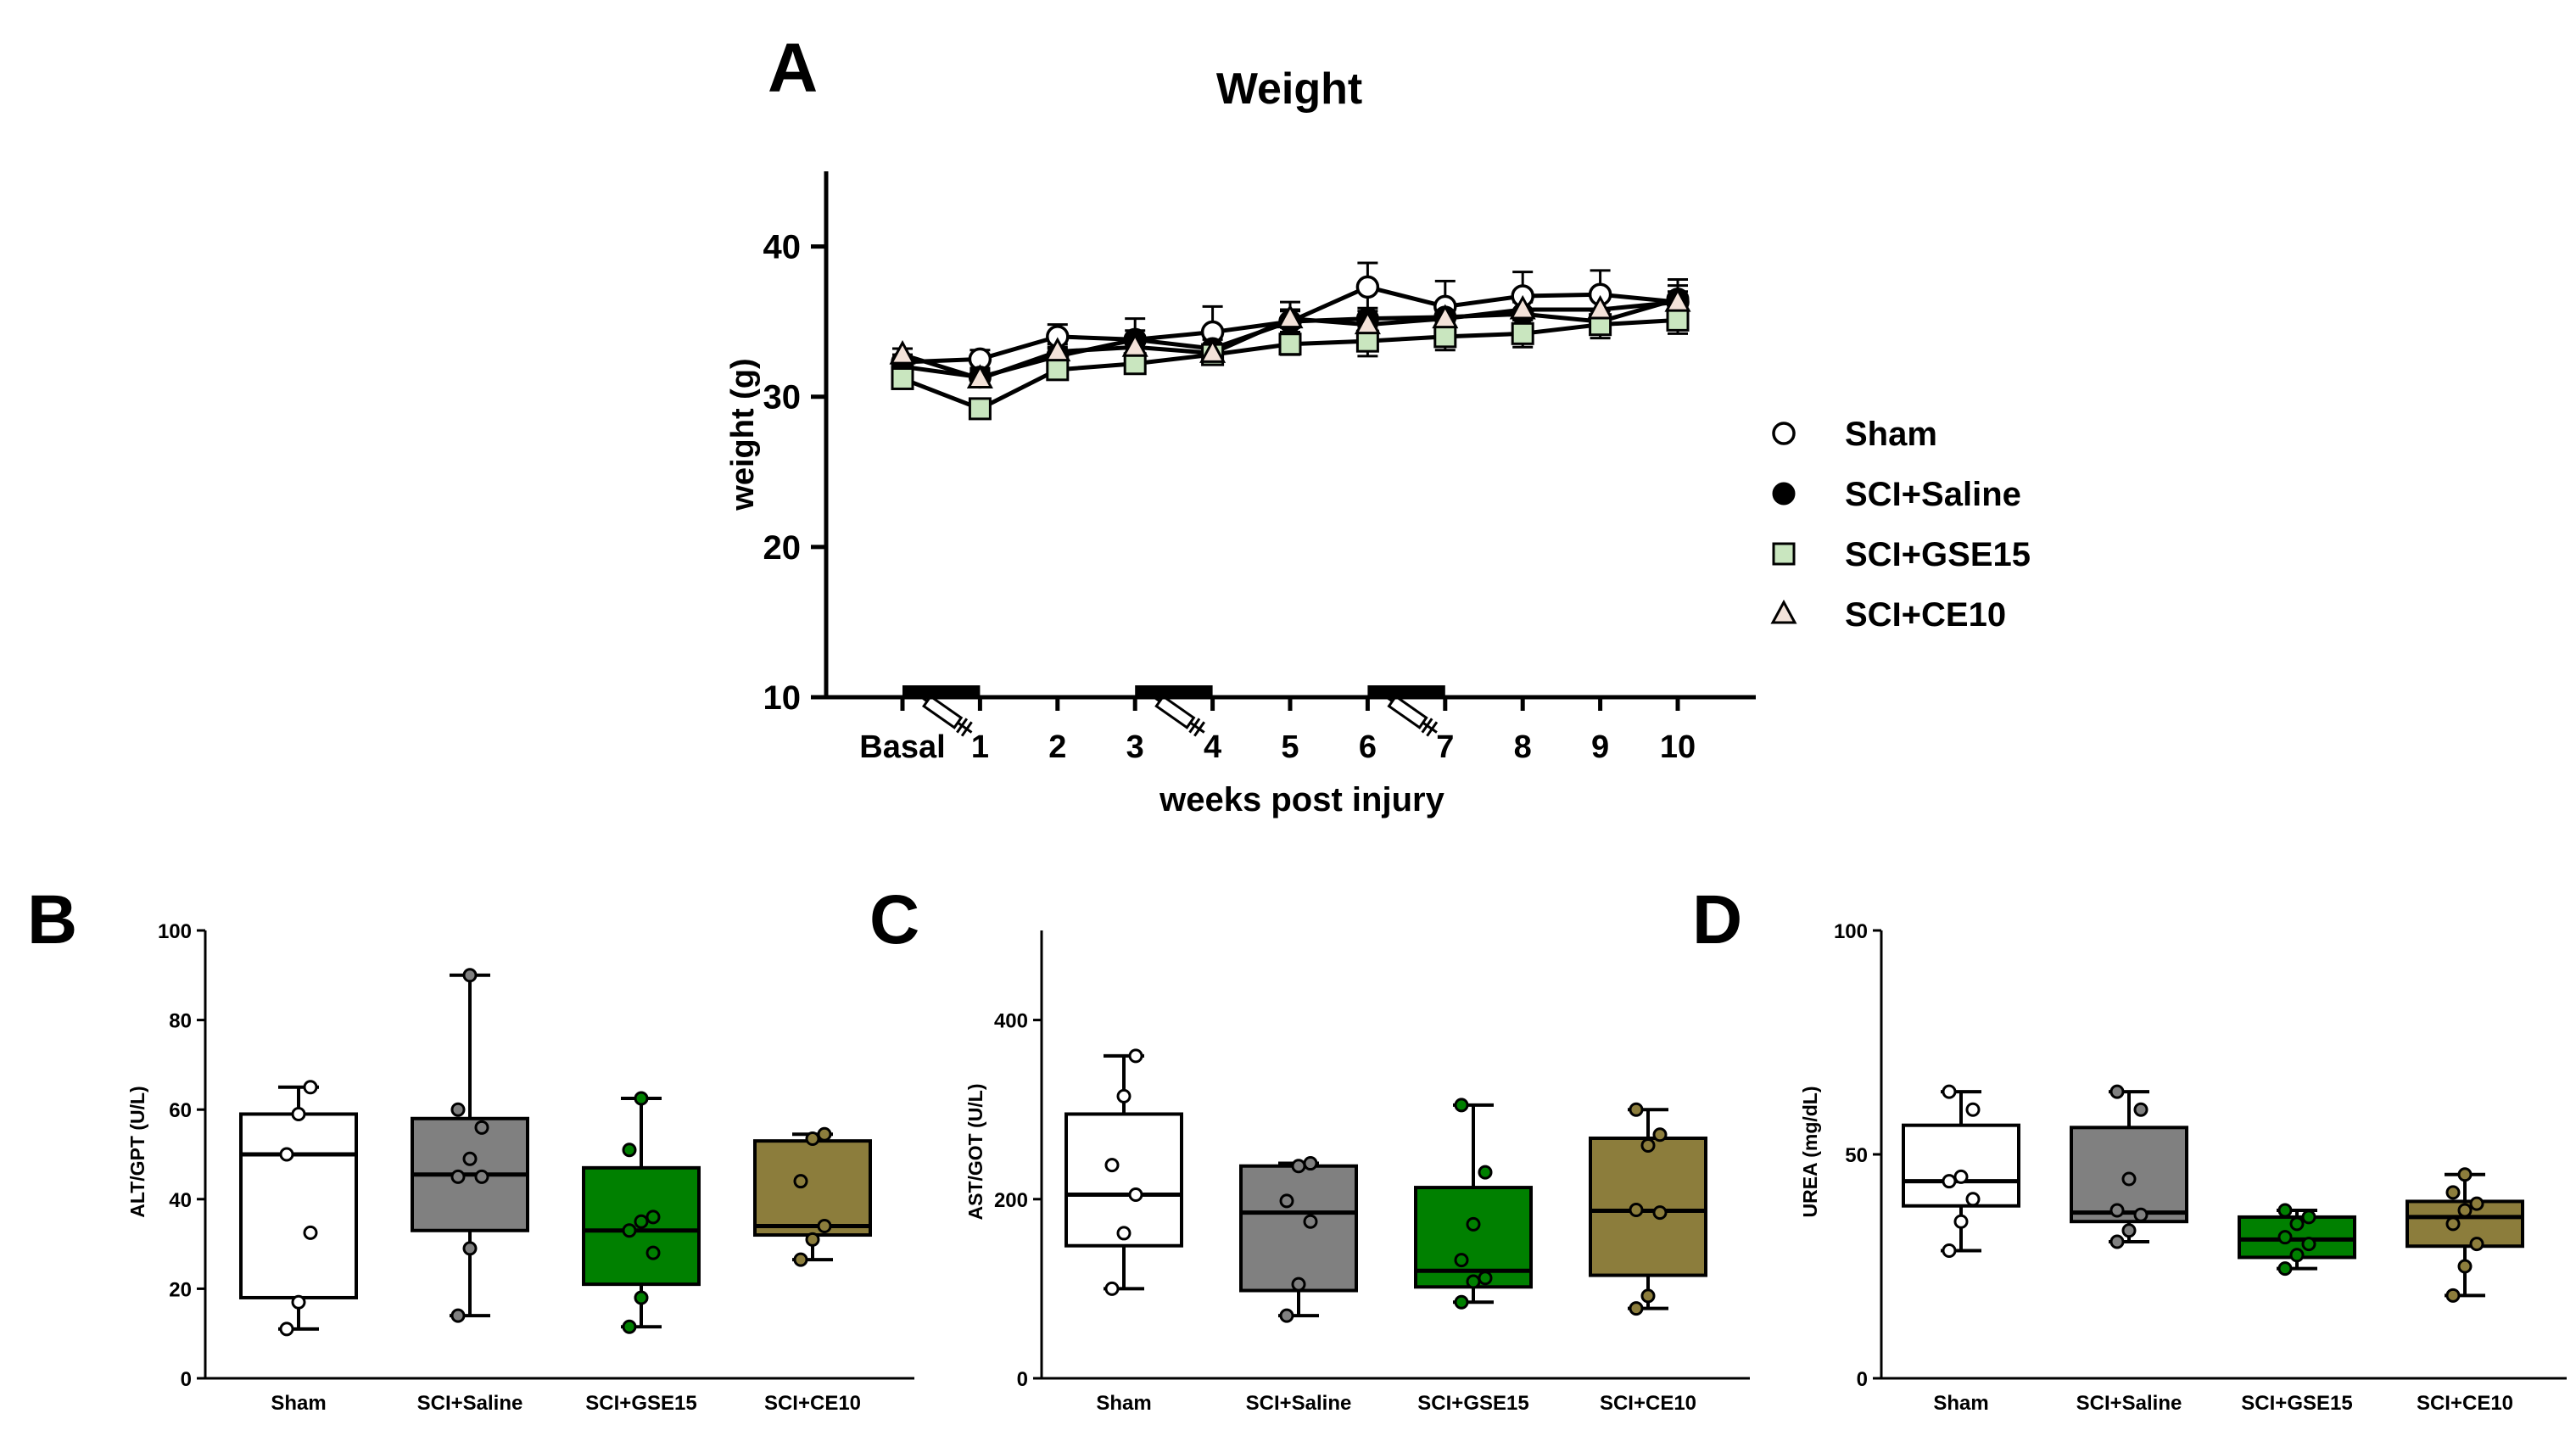  Describe the element at coordinates (782, 548) in the screenshot. I see `weight-y-tick-label: 20` at that location.